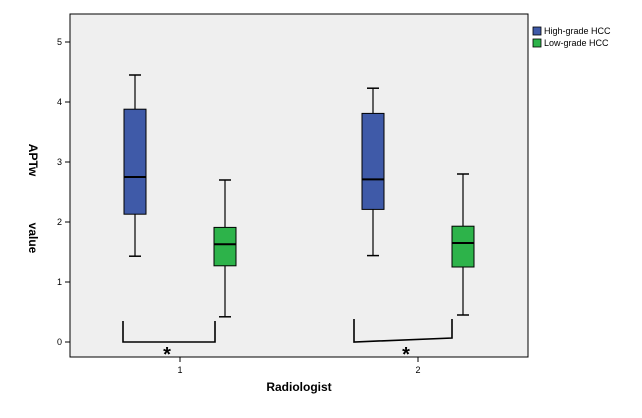 This screenshot has width=642, height=418. What do you see at coordinates (59, 282) in the screenshot?
I see `y-tick-label: 1` at bounding box center [59, 282].